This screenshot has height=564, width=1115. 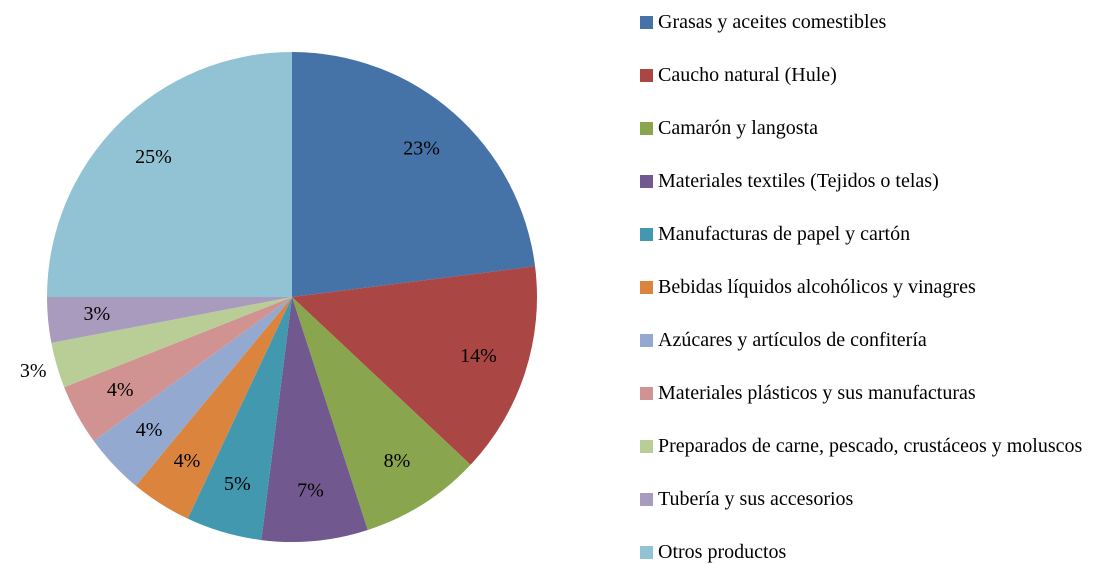 What do you see at coordinates (817, 287) in the screenshot?
I see `legend-label: Bebidas líquidos alcohólicos y vinagres` at bounding box center [817, 287].